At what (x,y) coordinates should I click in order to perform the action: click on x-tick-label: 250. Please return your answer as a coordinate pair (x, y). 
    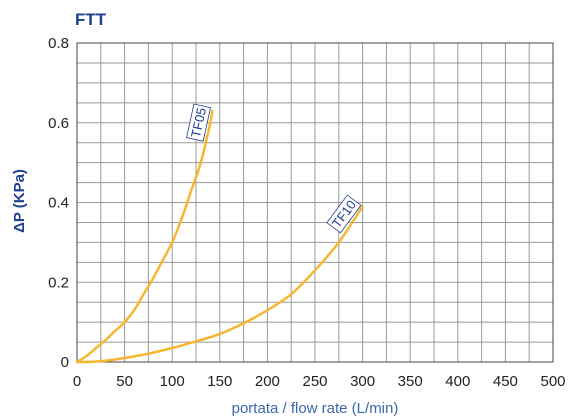
    Looking at the image, I should click on (314, 381).